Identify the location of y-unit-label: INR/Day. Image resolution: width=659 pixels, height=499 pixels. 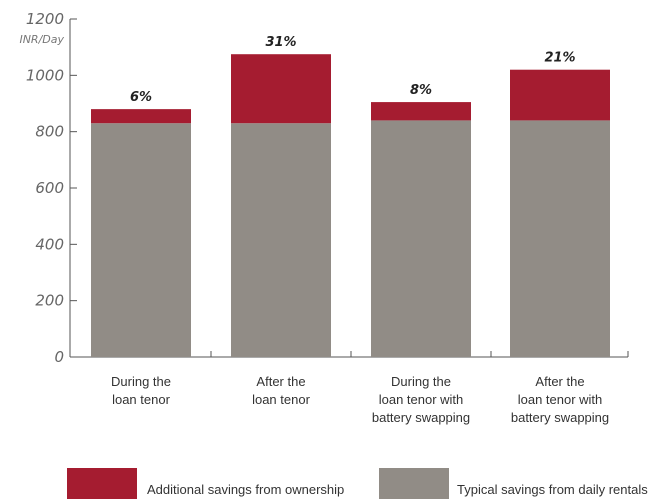
(41, 39).